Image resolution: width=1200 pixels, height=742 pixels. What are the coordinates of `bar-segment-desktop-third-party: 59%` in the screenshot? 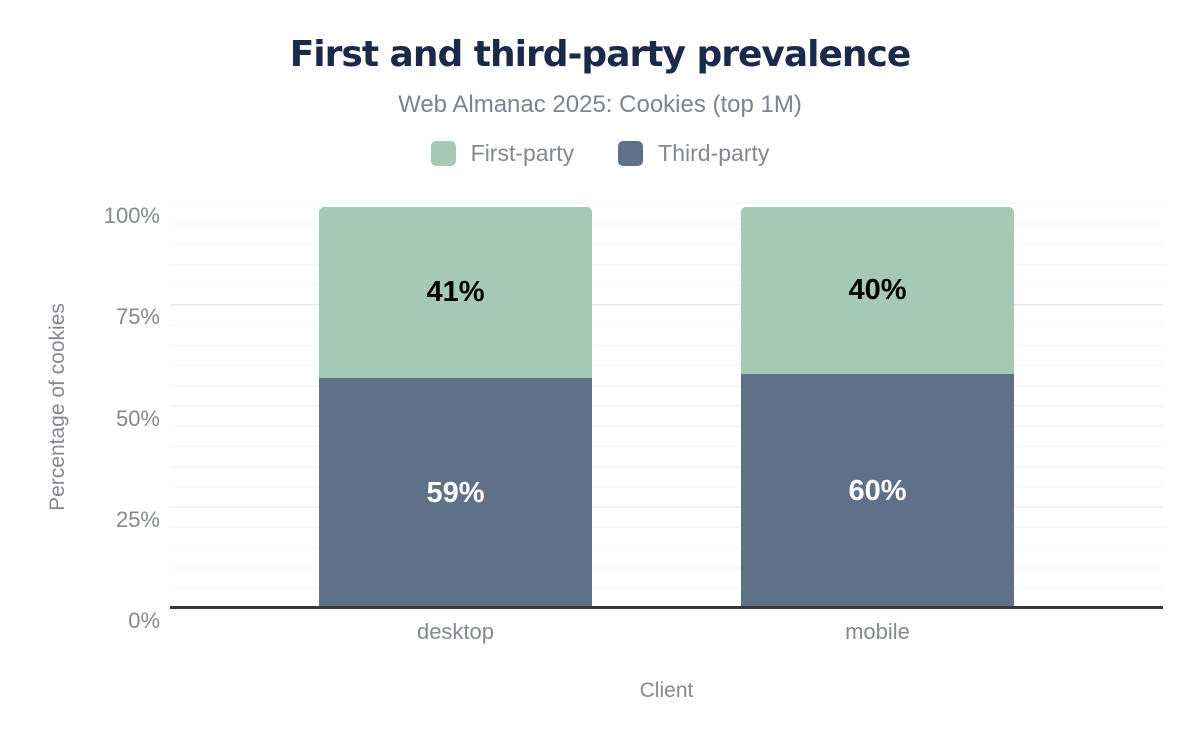 It's located at (455, 493).